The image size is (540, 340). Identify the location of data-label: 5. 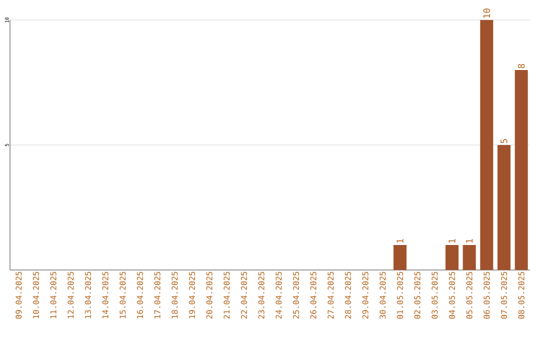
(504, 141).